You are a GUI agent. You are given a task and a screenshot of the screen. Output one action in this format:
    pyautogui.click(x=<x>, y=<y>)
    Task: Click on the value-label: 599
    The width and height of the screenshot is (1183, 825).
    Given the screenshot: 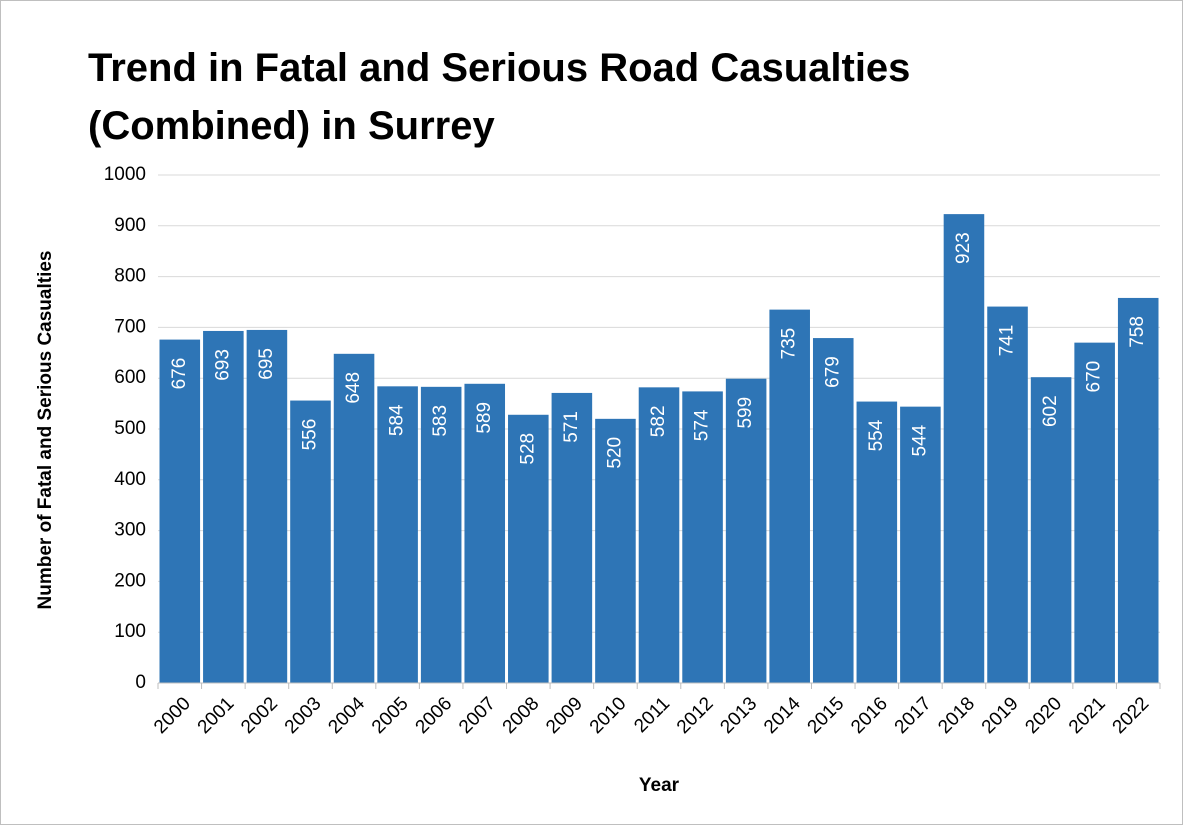 What is the action you would take?
    pyautogui.click(x=745, y=413)
    